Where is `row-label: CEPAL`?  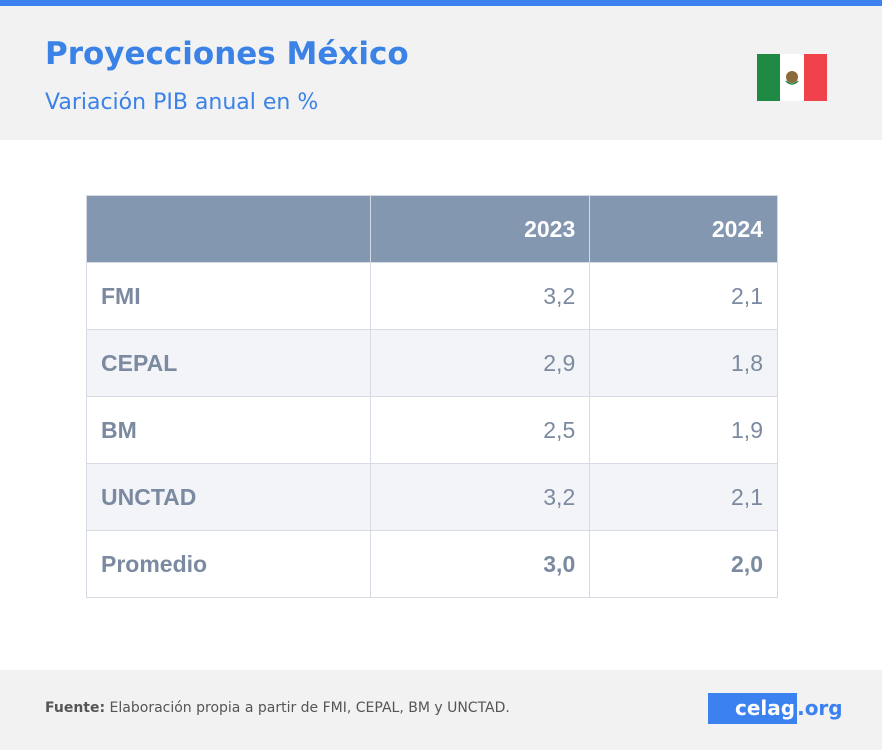 row-label: CEPAL is located at coordinates (228, 363).